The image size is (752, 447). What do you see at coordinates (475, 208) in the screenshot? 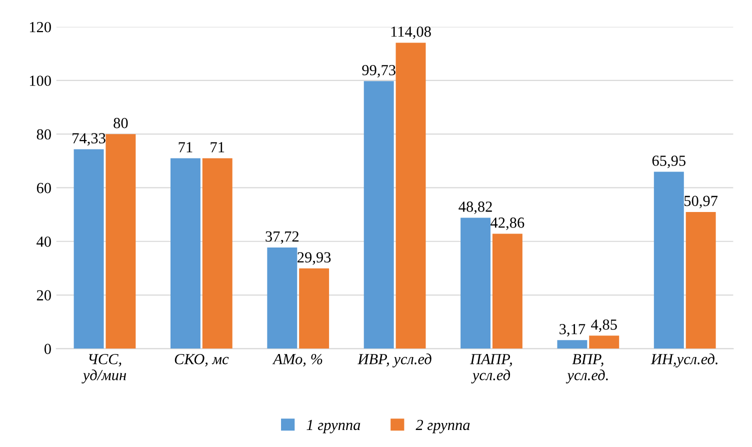
I see `data-label: 48,82` at bounding box center [475, 208].